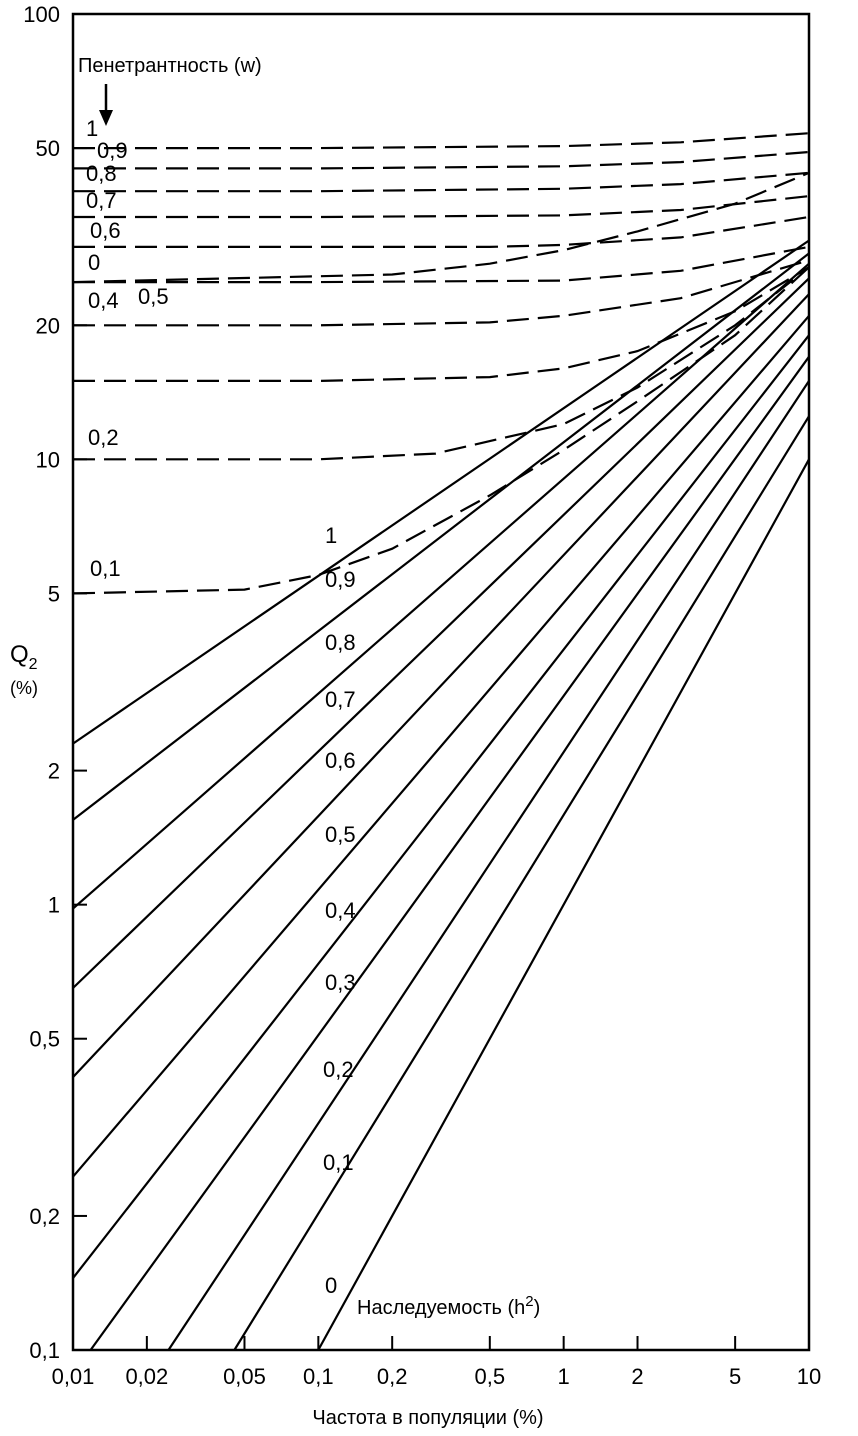 The image size is (858, 1436). Describe the element at coordinates (103, 300) in the screenshot. I see `penetrance-label: 0,4` at that location.